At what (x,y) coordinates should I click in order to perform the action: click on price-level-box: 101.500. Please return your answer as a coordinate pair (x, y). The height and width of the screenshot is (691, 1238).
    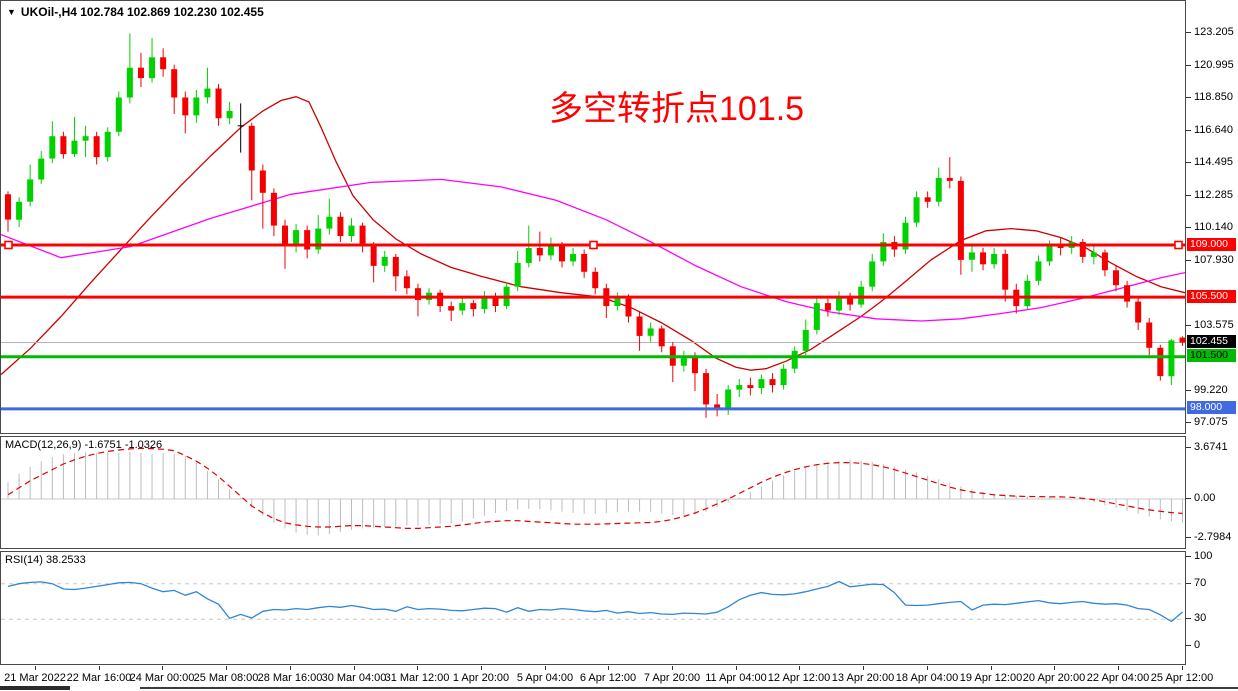
    Looking at the image, I should click on (1211, 355).